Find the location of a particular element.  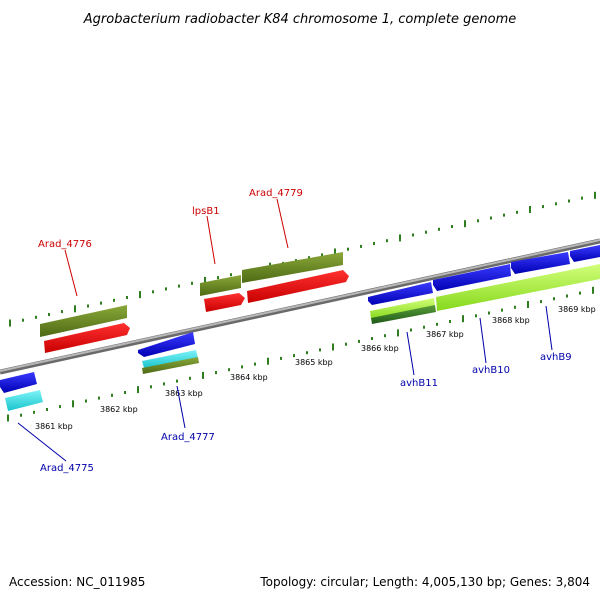

scale-label: 3864 kbp is located at coordinates (249, 377).